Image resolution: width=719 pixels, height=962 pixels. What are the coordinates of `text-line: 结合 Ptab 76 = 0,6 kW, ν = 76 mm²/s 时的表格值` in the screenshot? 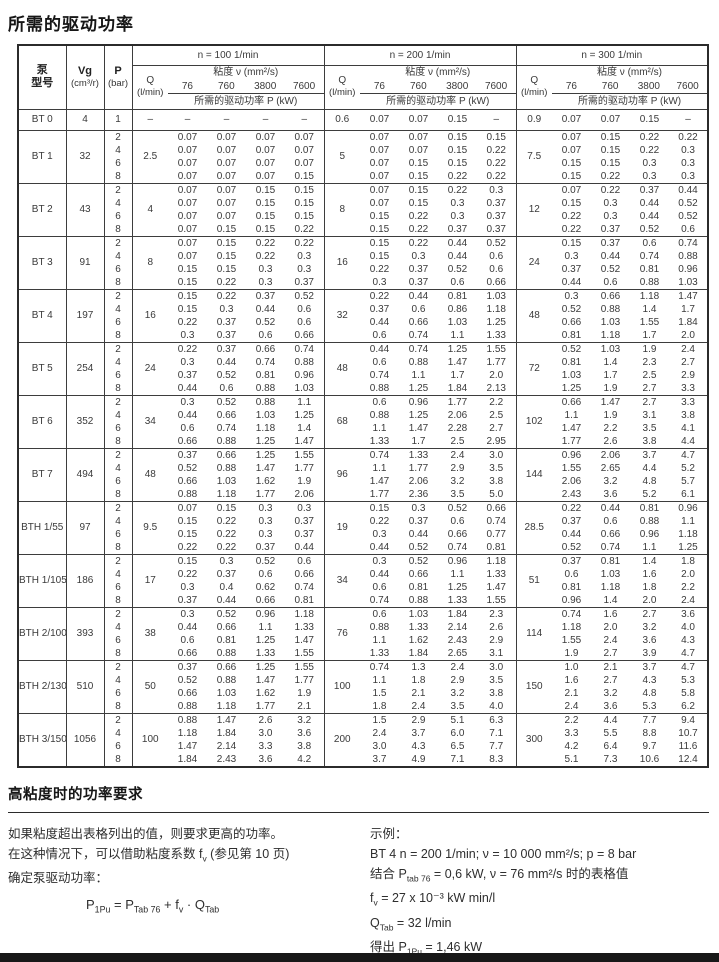 It's located at (499, 875).